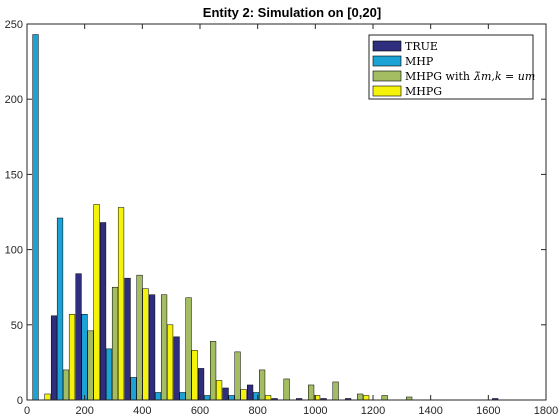  Describe the element at coordinates (546, 411) in the screenshot. I see `x-tick-label: 1800` at that location.